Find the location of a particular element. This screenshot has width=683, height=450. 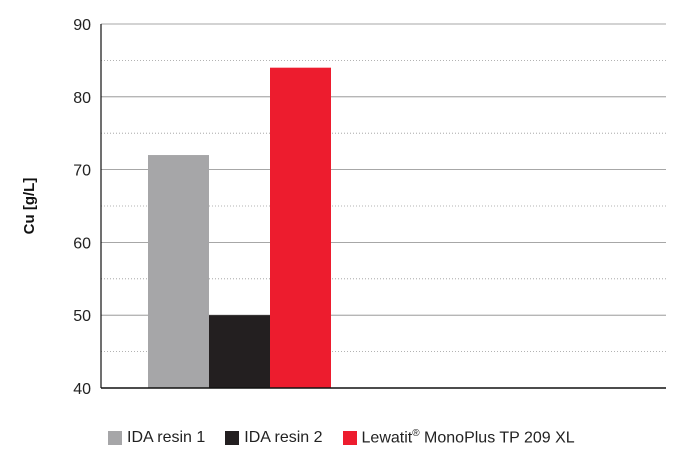

legend-item-lewatit: Lewatit® MonoPlus TP 209 XL is located at coordinates (458, 437).